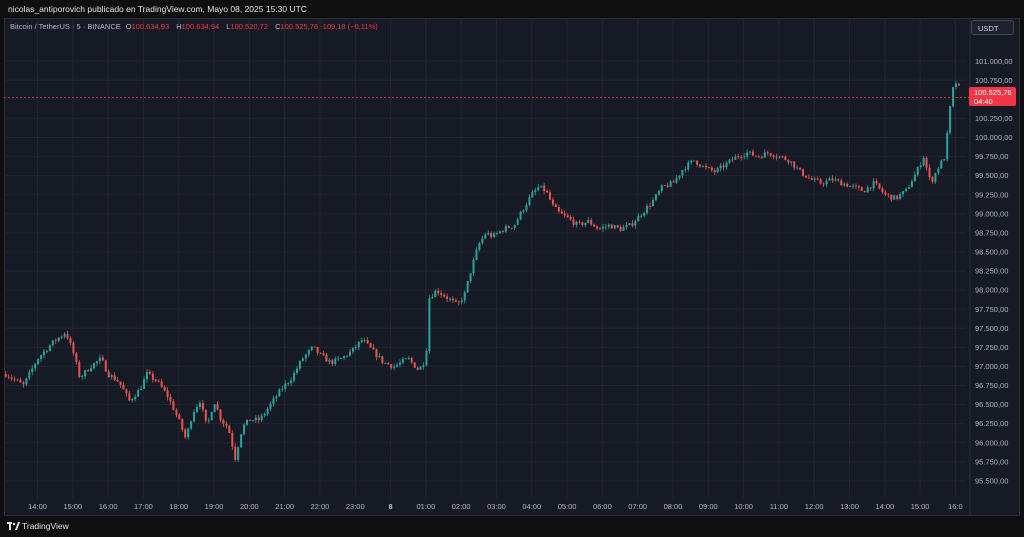 The height and width of the screenshot is (537, 1024). What do you see at coordinates (108, 506) in the screenshot?
I see `time-tick-label: 16:00` at bounding box center [108, 506].